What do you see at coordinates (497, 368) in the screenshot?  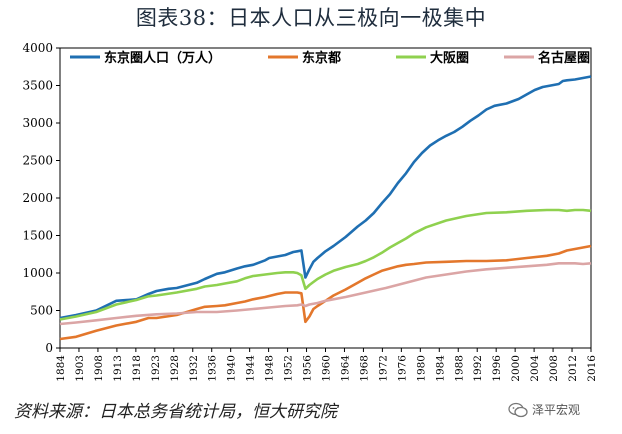 I see `x-tick-label: 1996` at bounding box center [497, 368].